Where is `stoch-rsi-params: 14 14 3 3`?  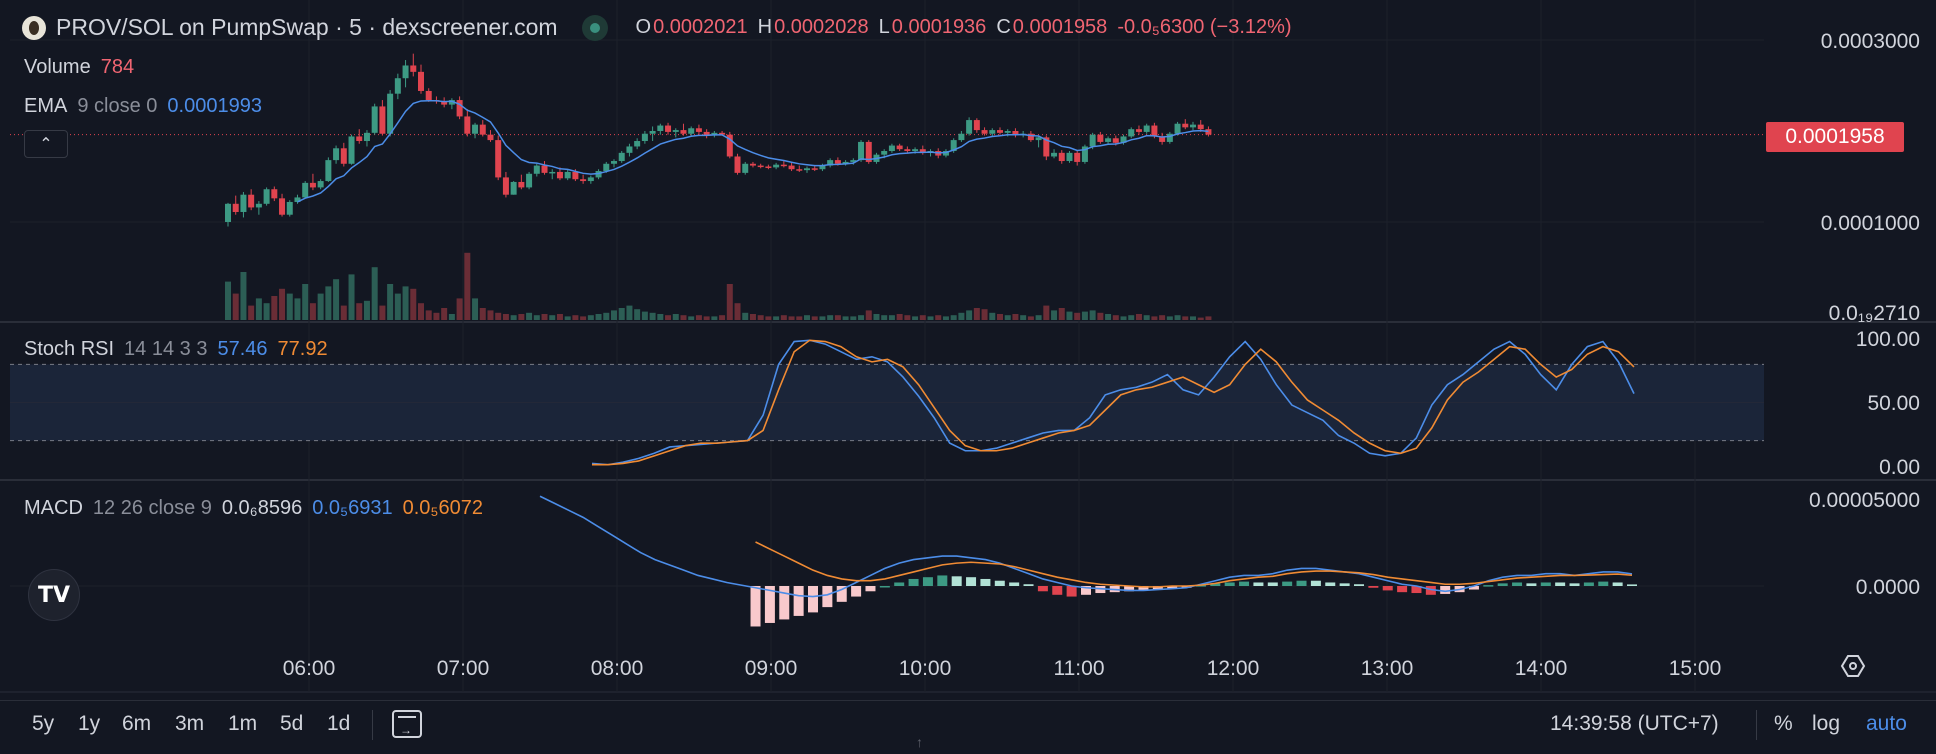
stoch-rsi-params: 14 14 3 3 is located at coordinates (166, 349).